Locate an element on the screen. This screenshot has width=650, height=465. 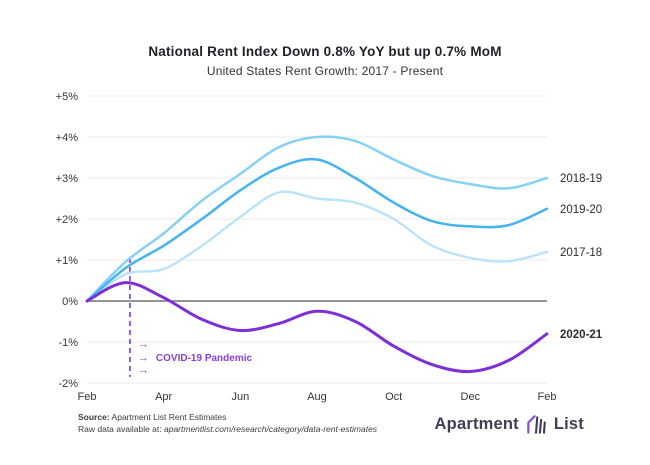
y-axis-label: -1% is located at coordinates (68, 343).